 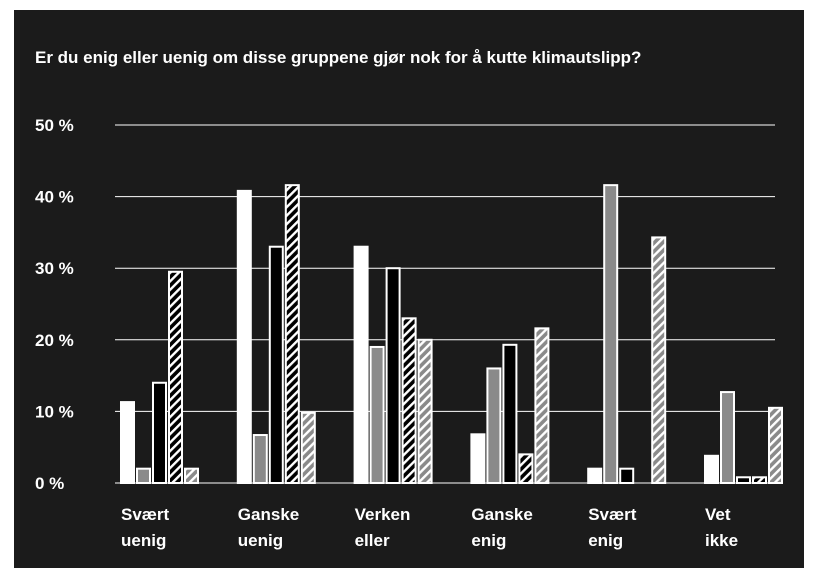 What do you see at coordinates (383, 514) in the screenshot?
I see `x-tick-label-line: Verken` at bounding box center [383, 514].